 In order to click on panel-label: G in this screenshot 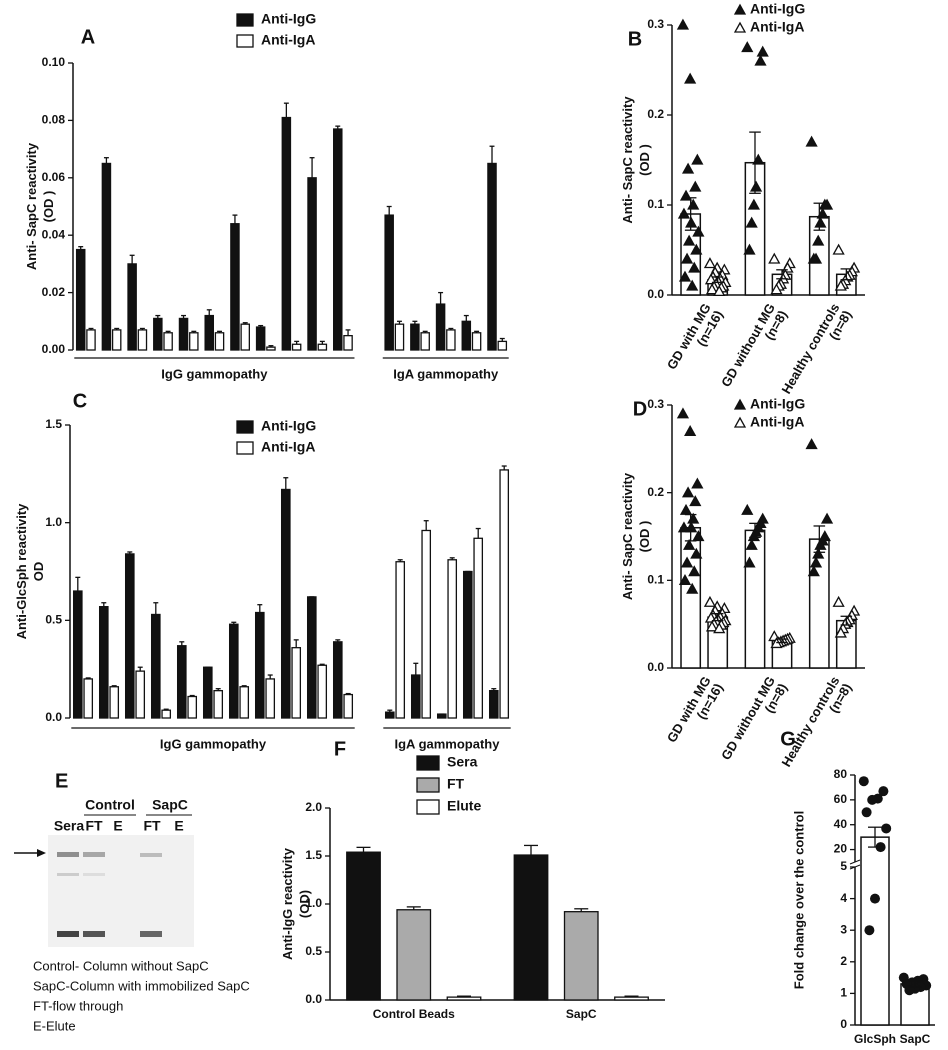, I will do `click(788, 739)`.